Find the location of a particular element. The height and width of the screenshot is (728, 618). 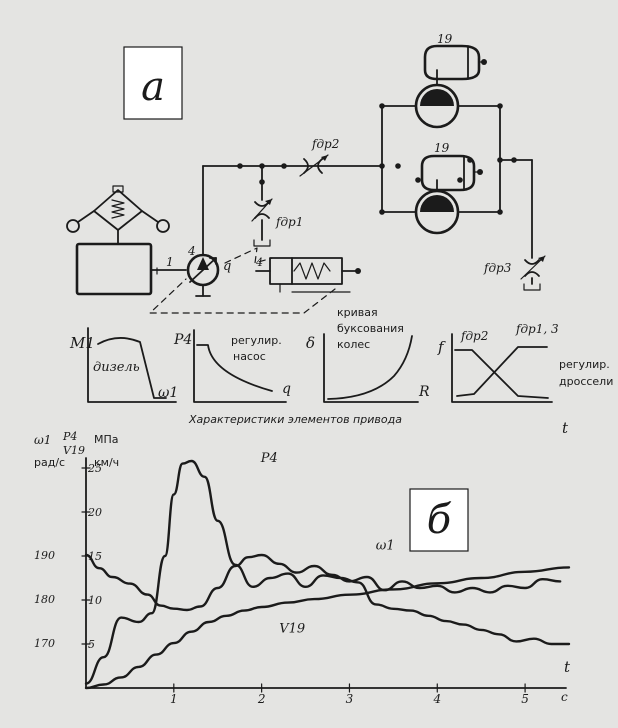

motor-circuits: fдр3 is located at coordinates (462, 197).